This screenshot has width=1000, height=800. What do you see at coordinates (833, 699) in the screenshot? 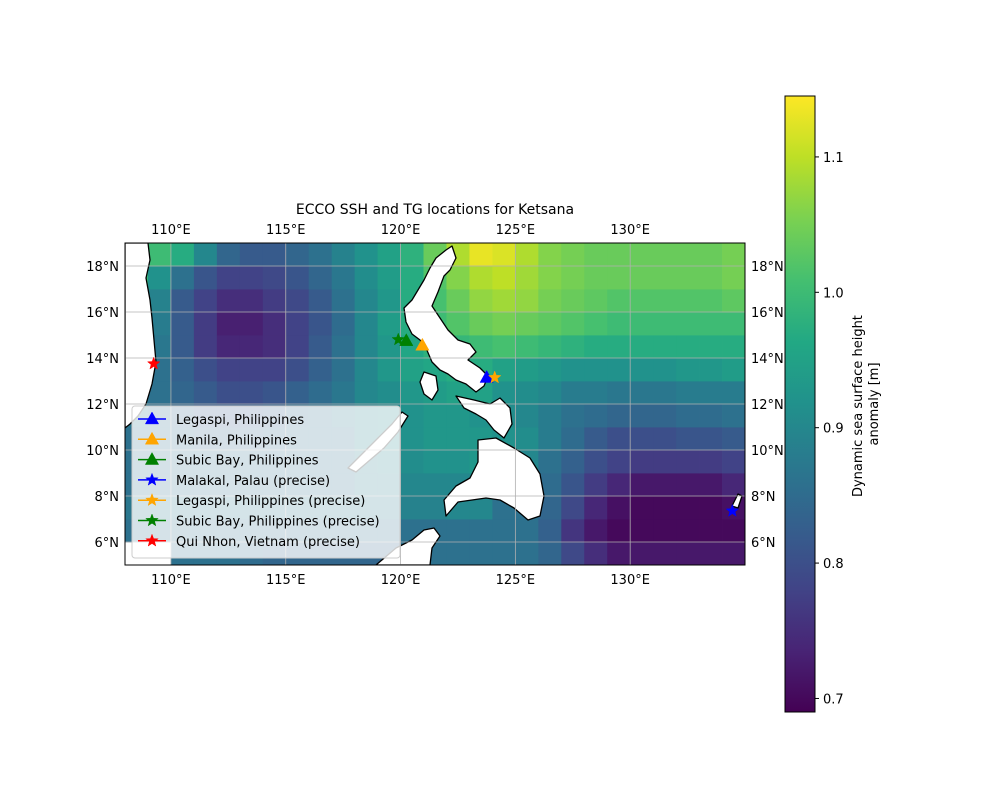
I see `colorbar-tick-label: 0.7` at bounding box center [833, 699].